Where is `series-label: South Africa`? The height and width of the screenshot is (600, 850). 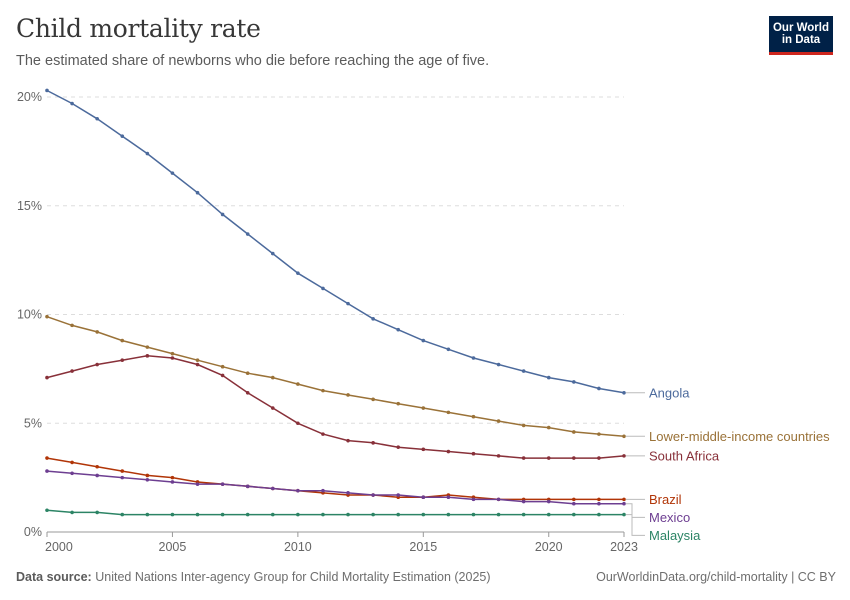 series-label: South Africa is located at coordinates (684, 455).